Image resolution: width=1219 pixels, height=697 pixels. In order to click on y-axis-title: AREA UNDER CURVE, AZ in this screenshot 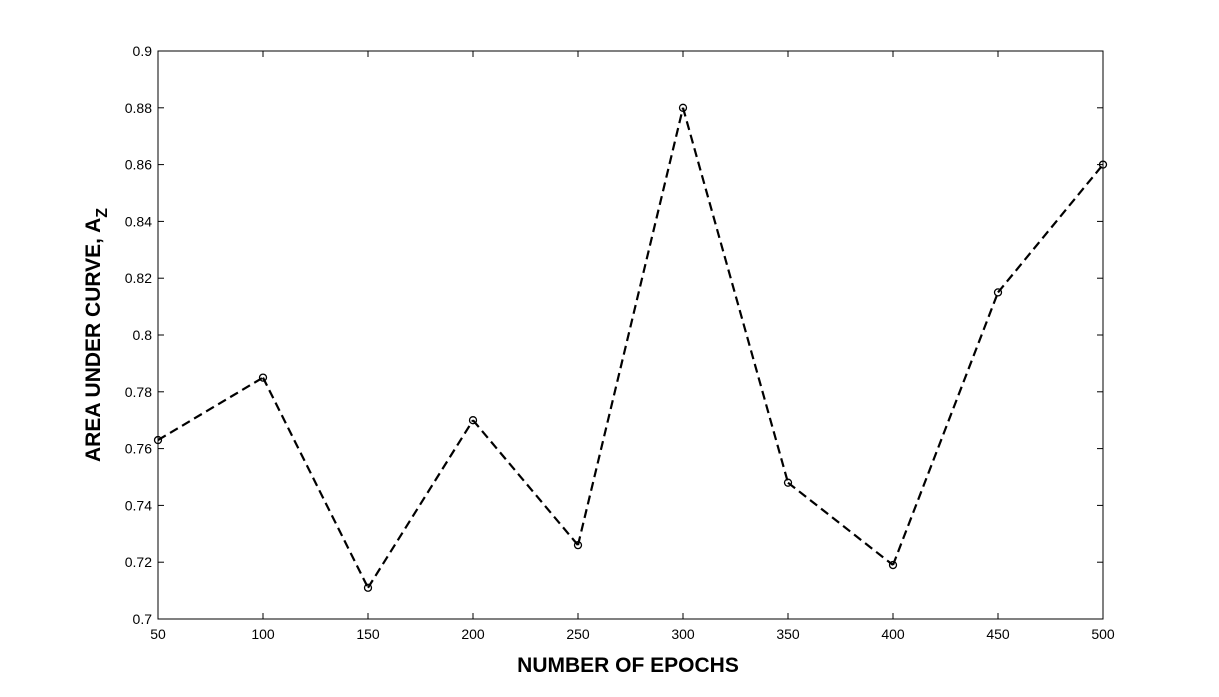, I will do `click(96, 335)`.